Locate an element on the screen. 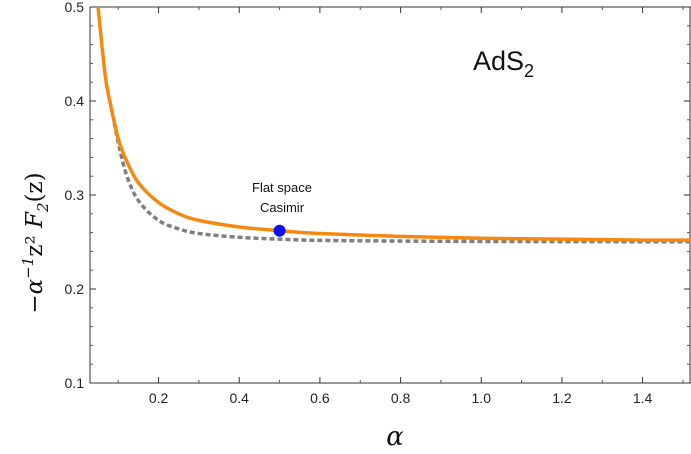  annotation-line-2: Casimir is located at coordinates (282, 207).